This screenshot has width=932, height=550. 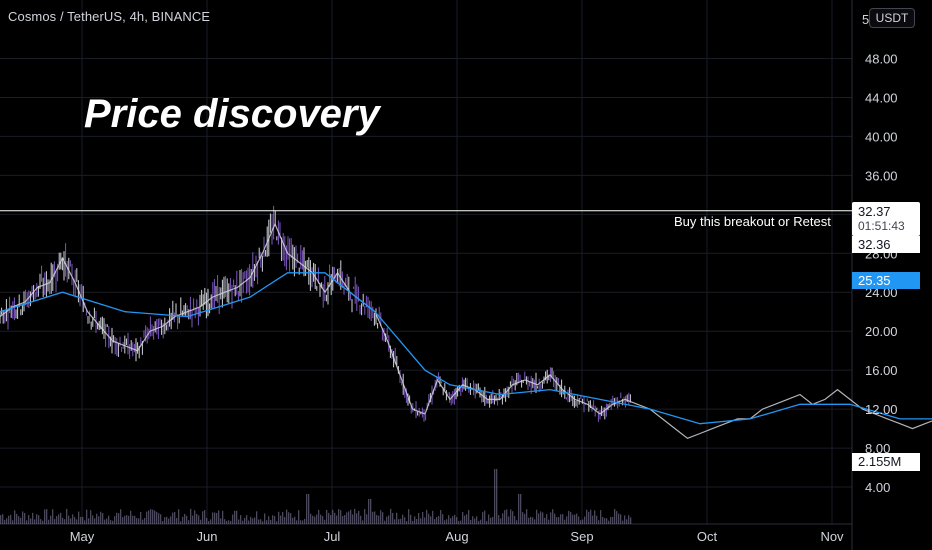 I want to click on price-tick-label: 20.00, so click(x=881, y=331).